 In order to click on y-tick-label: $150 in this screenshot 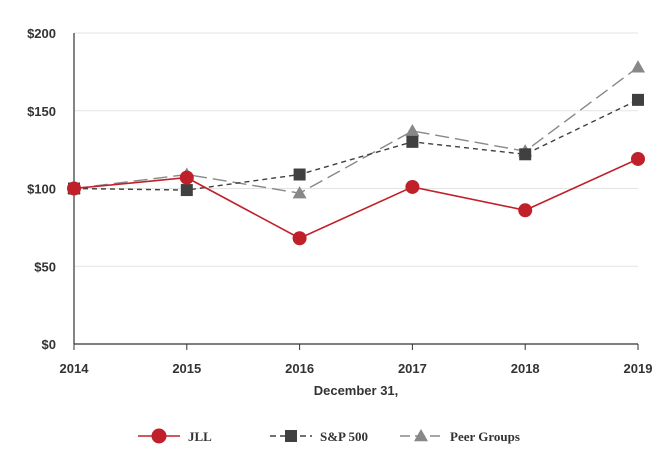, I will do `click(41, 111)`.